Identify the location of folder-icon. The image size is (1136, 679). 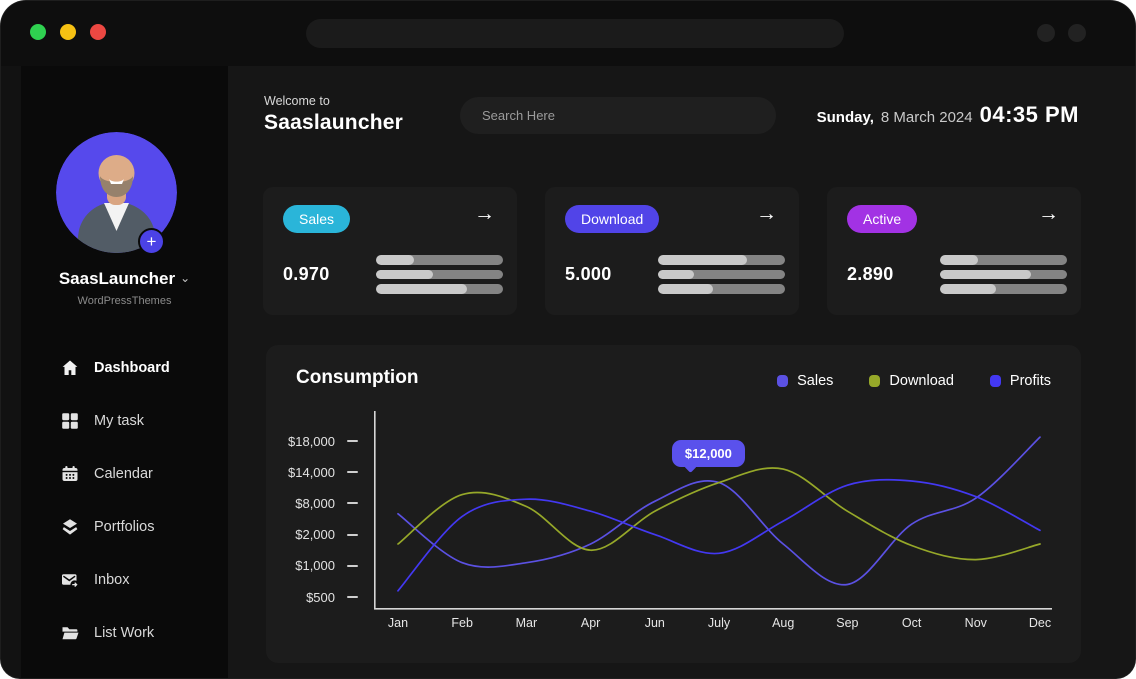
(70, 633).